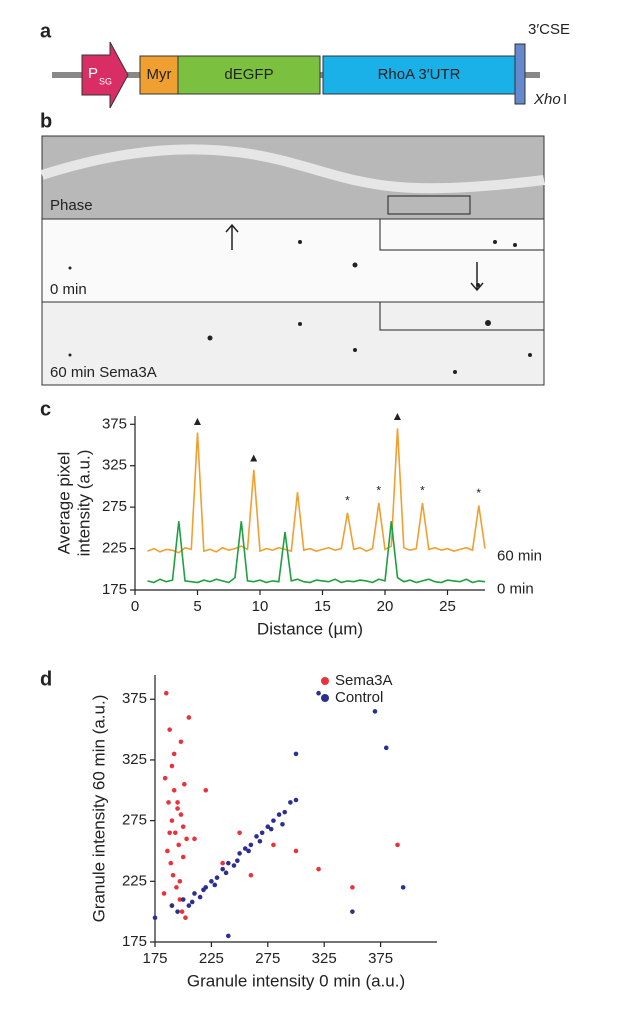 The image size is (618, 1020). Describe the element at coordinates (68, 289) in the screenshot. I see `image-label: 0 min` at that location.